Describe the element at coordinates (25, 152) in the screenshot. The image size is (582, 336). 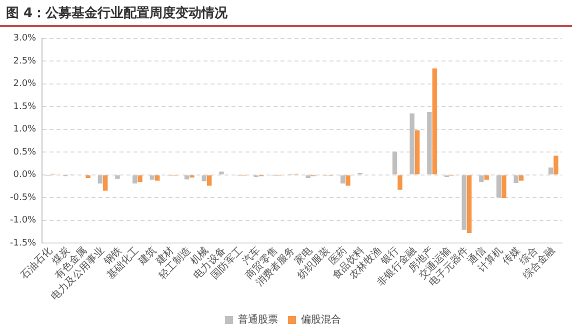
I see `y-tick-label: 0.5%` at that location.